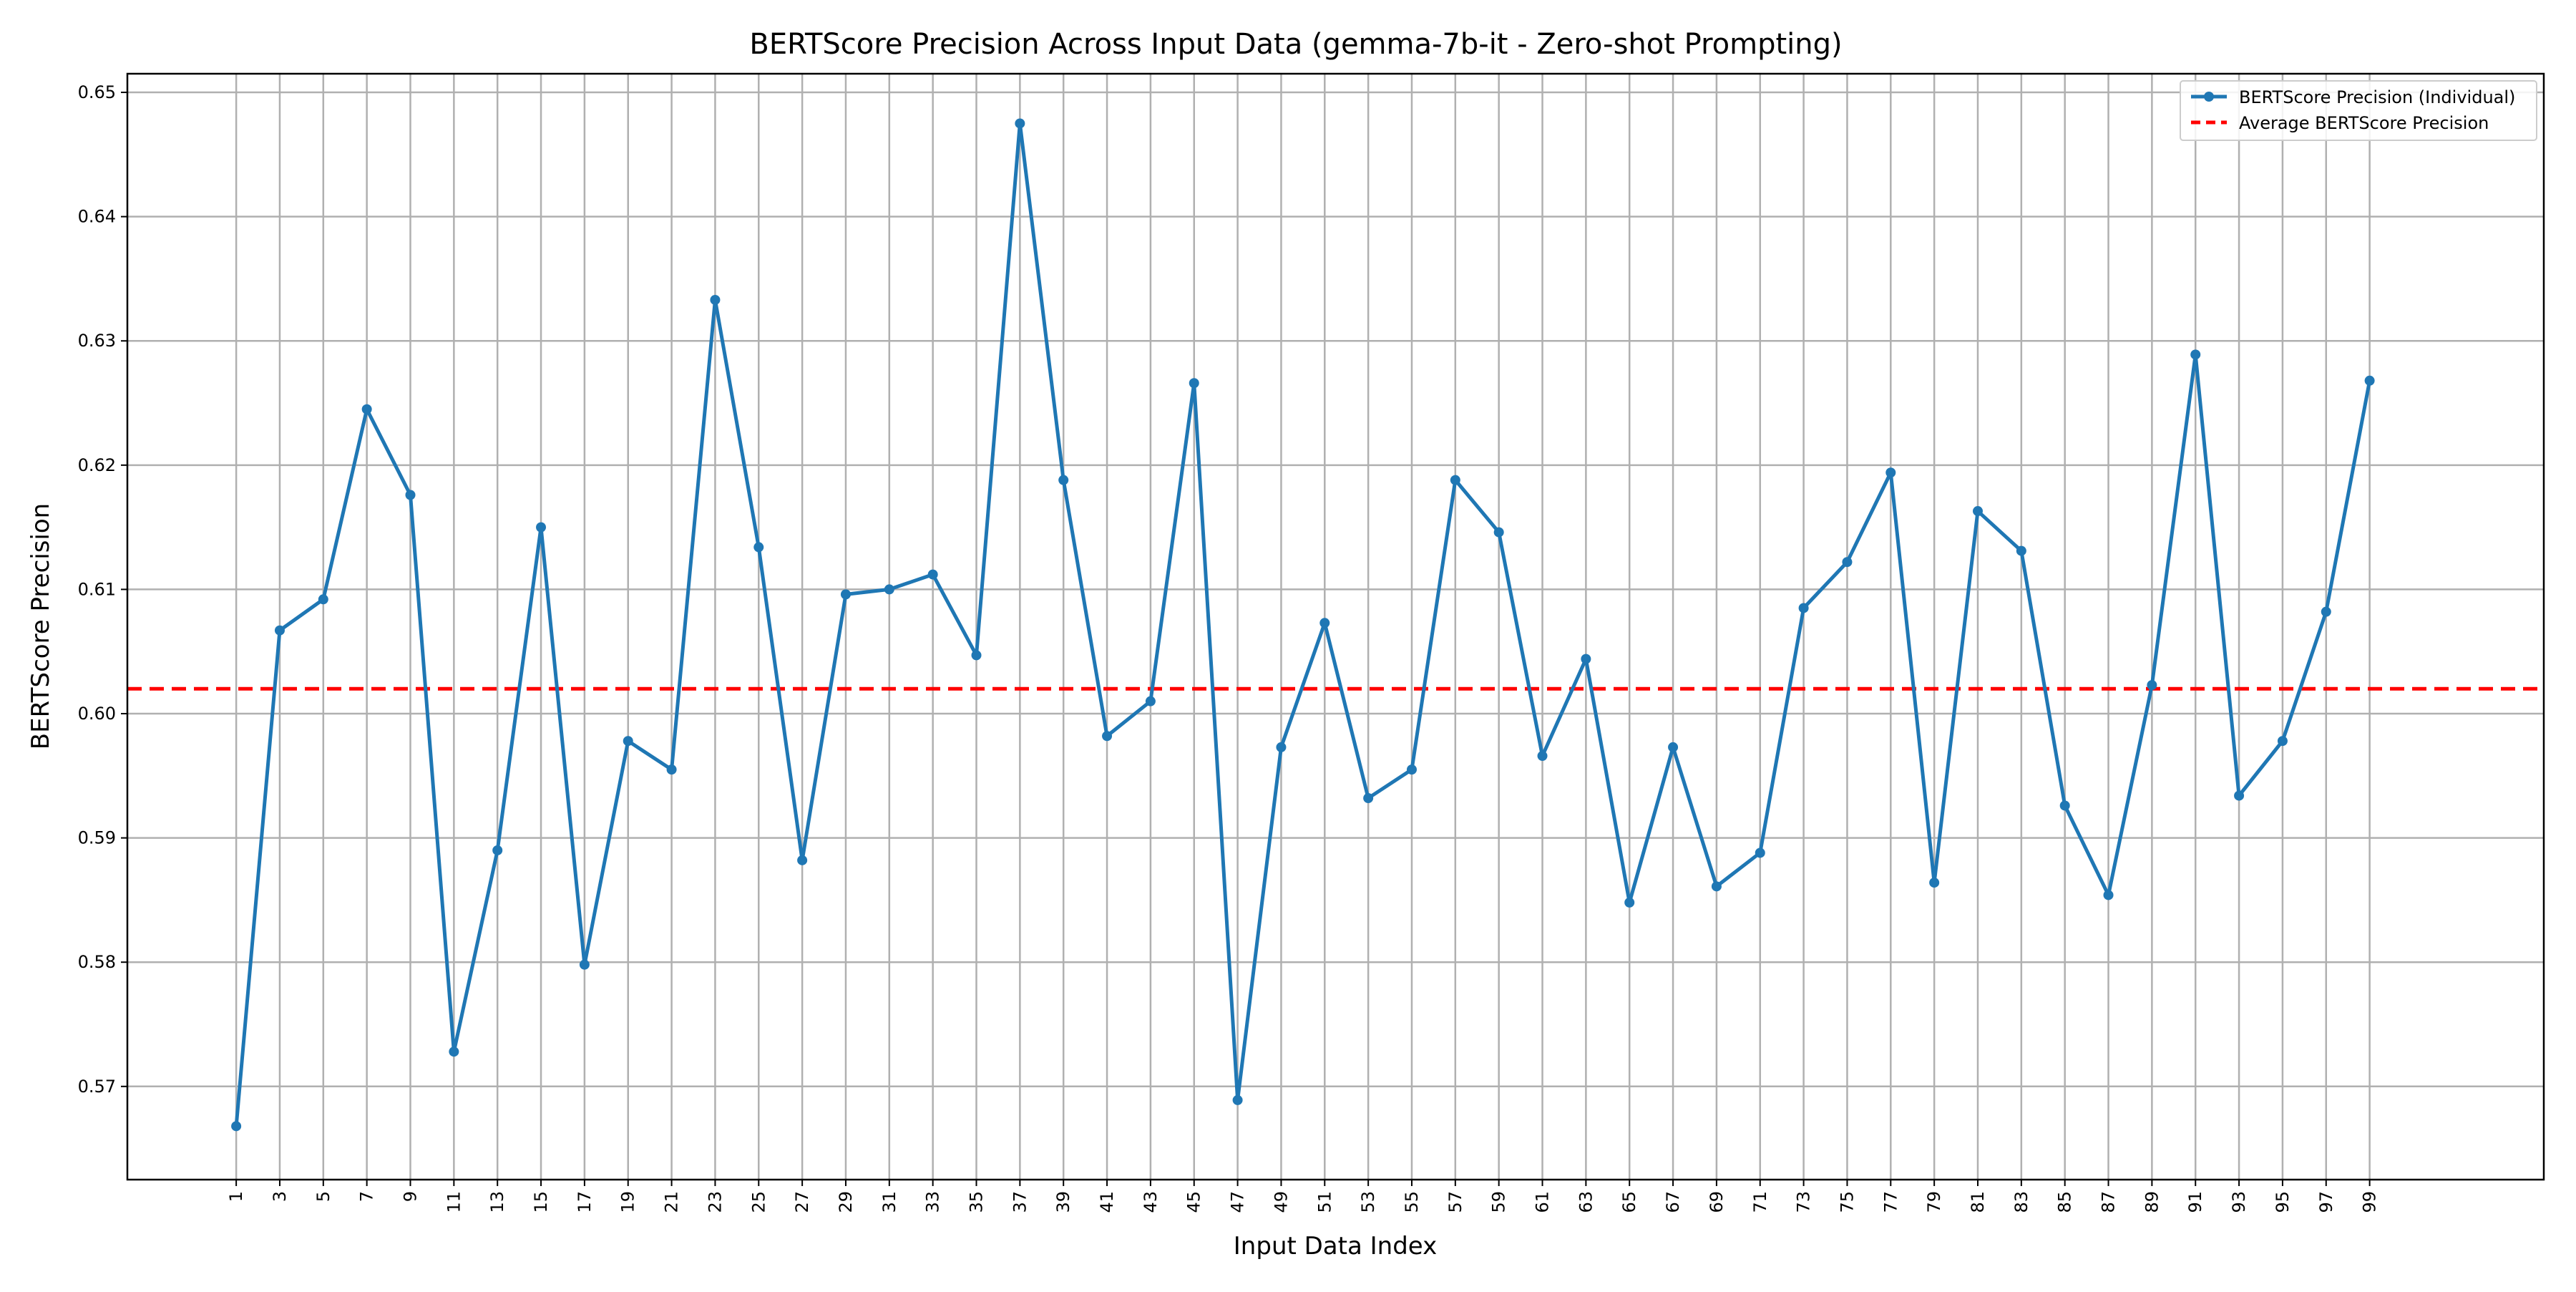 The width and height of the screenshot is (2576, 1292). What do you see at coordinates (1151, 1202) in the screenshot?
I see `x-tick-label: 43` at bounding box center [1151, 1202].